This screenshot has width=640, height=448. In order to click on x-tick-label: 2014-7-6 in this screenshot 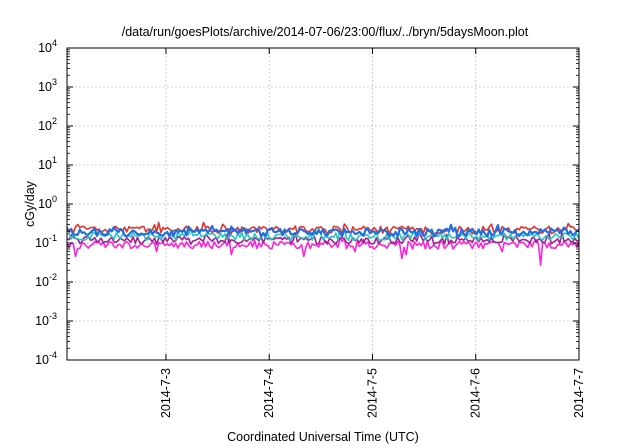, I will do `click(476, 393)`.